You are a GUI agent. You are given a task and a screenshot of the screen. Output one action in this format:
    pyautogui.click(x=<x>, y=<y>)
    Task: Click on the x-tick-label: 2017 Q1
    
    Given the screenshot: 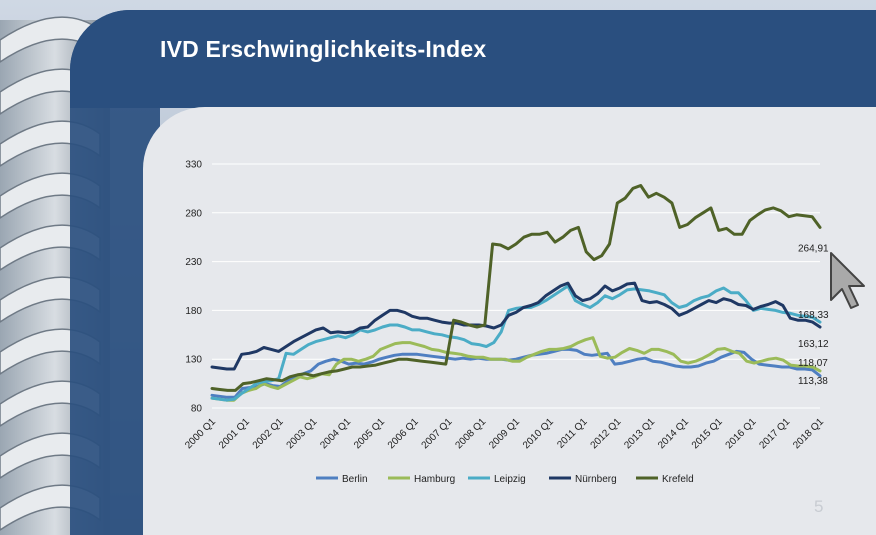 What is the action you would take?
    pyautogui.click(x=774, y=433)
    